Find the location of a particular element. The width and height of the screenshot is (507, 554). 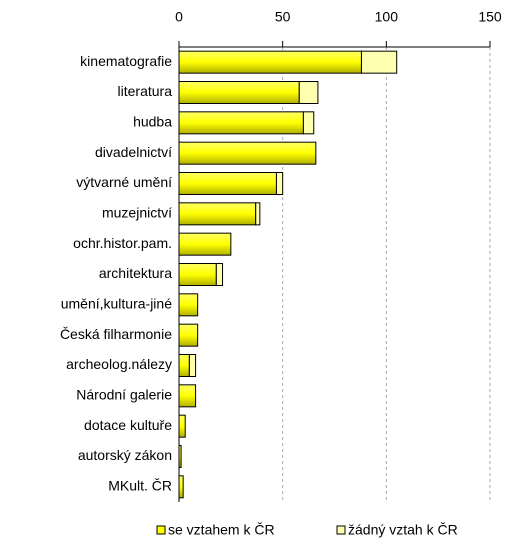

y-tick-label: architektura is located at coordinates (135, 273).